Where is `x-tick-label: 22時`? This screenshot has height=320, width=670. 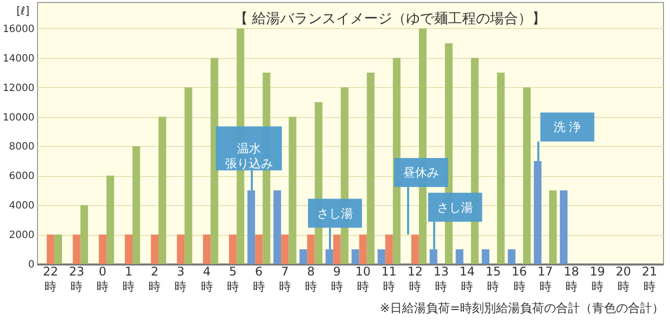
x-tick-label: 22時 is located at coordinates (50, 279).